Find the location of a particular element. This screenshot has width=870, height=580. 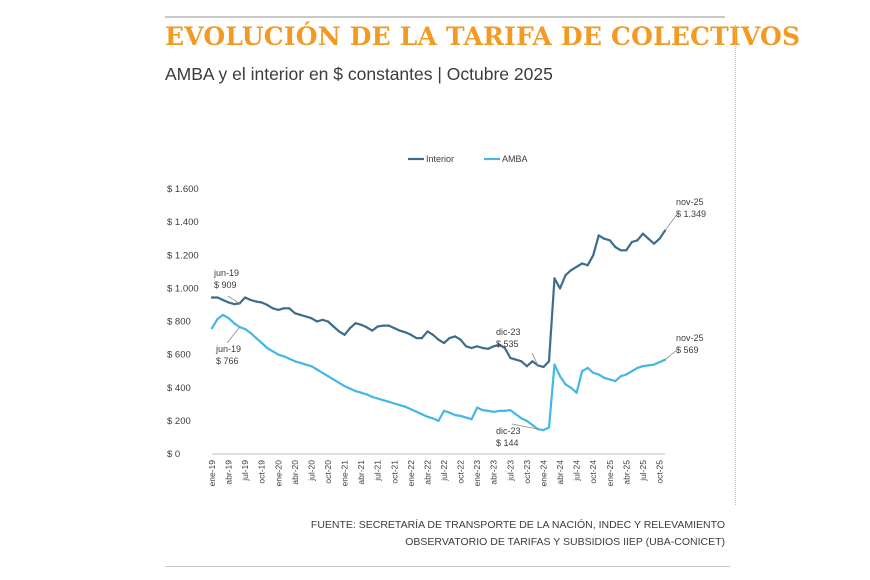

x-tick-label: abr-19 is located at coordinates (229, 472).